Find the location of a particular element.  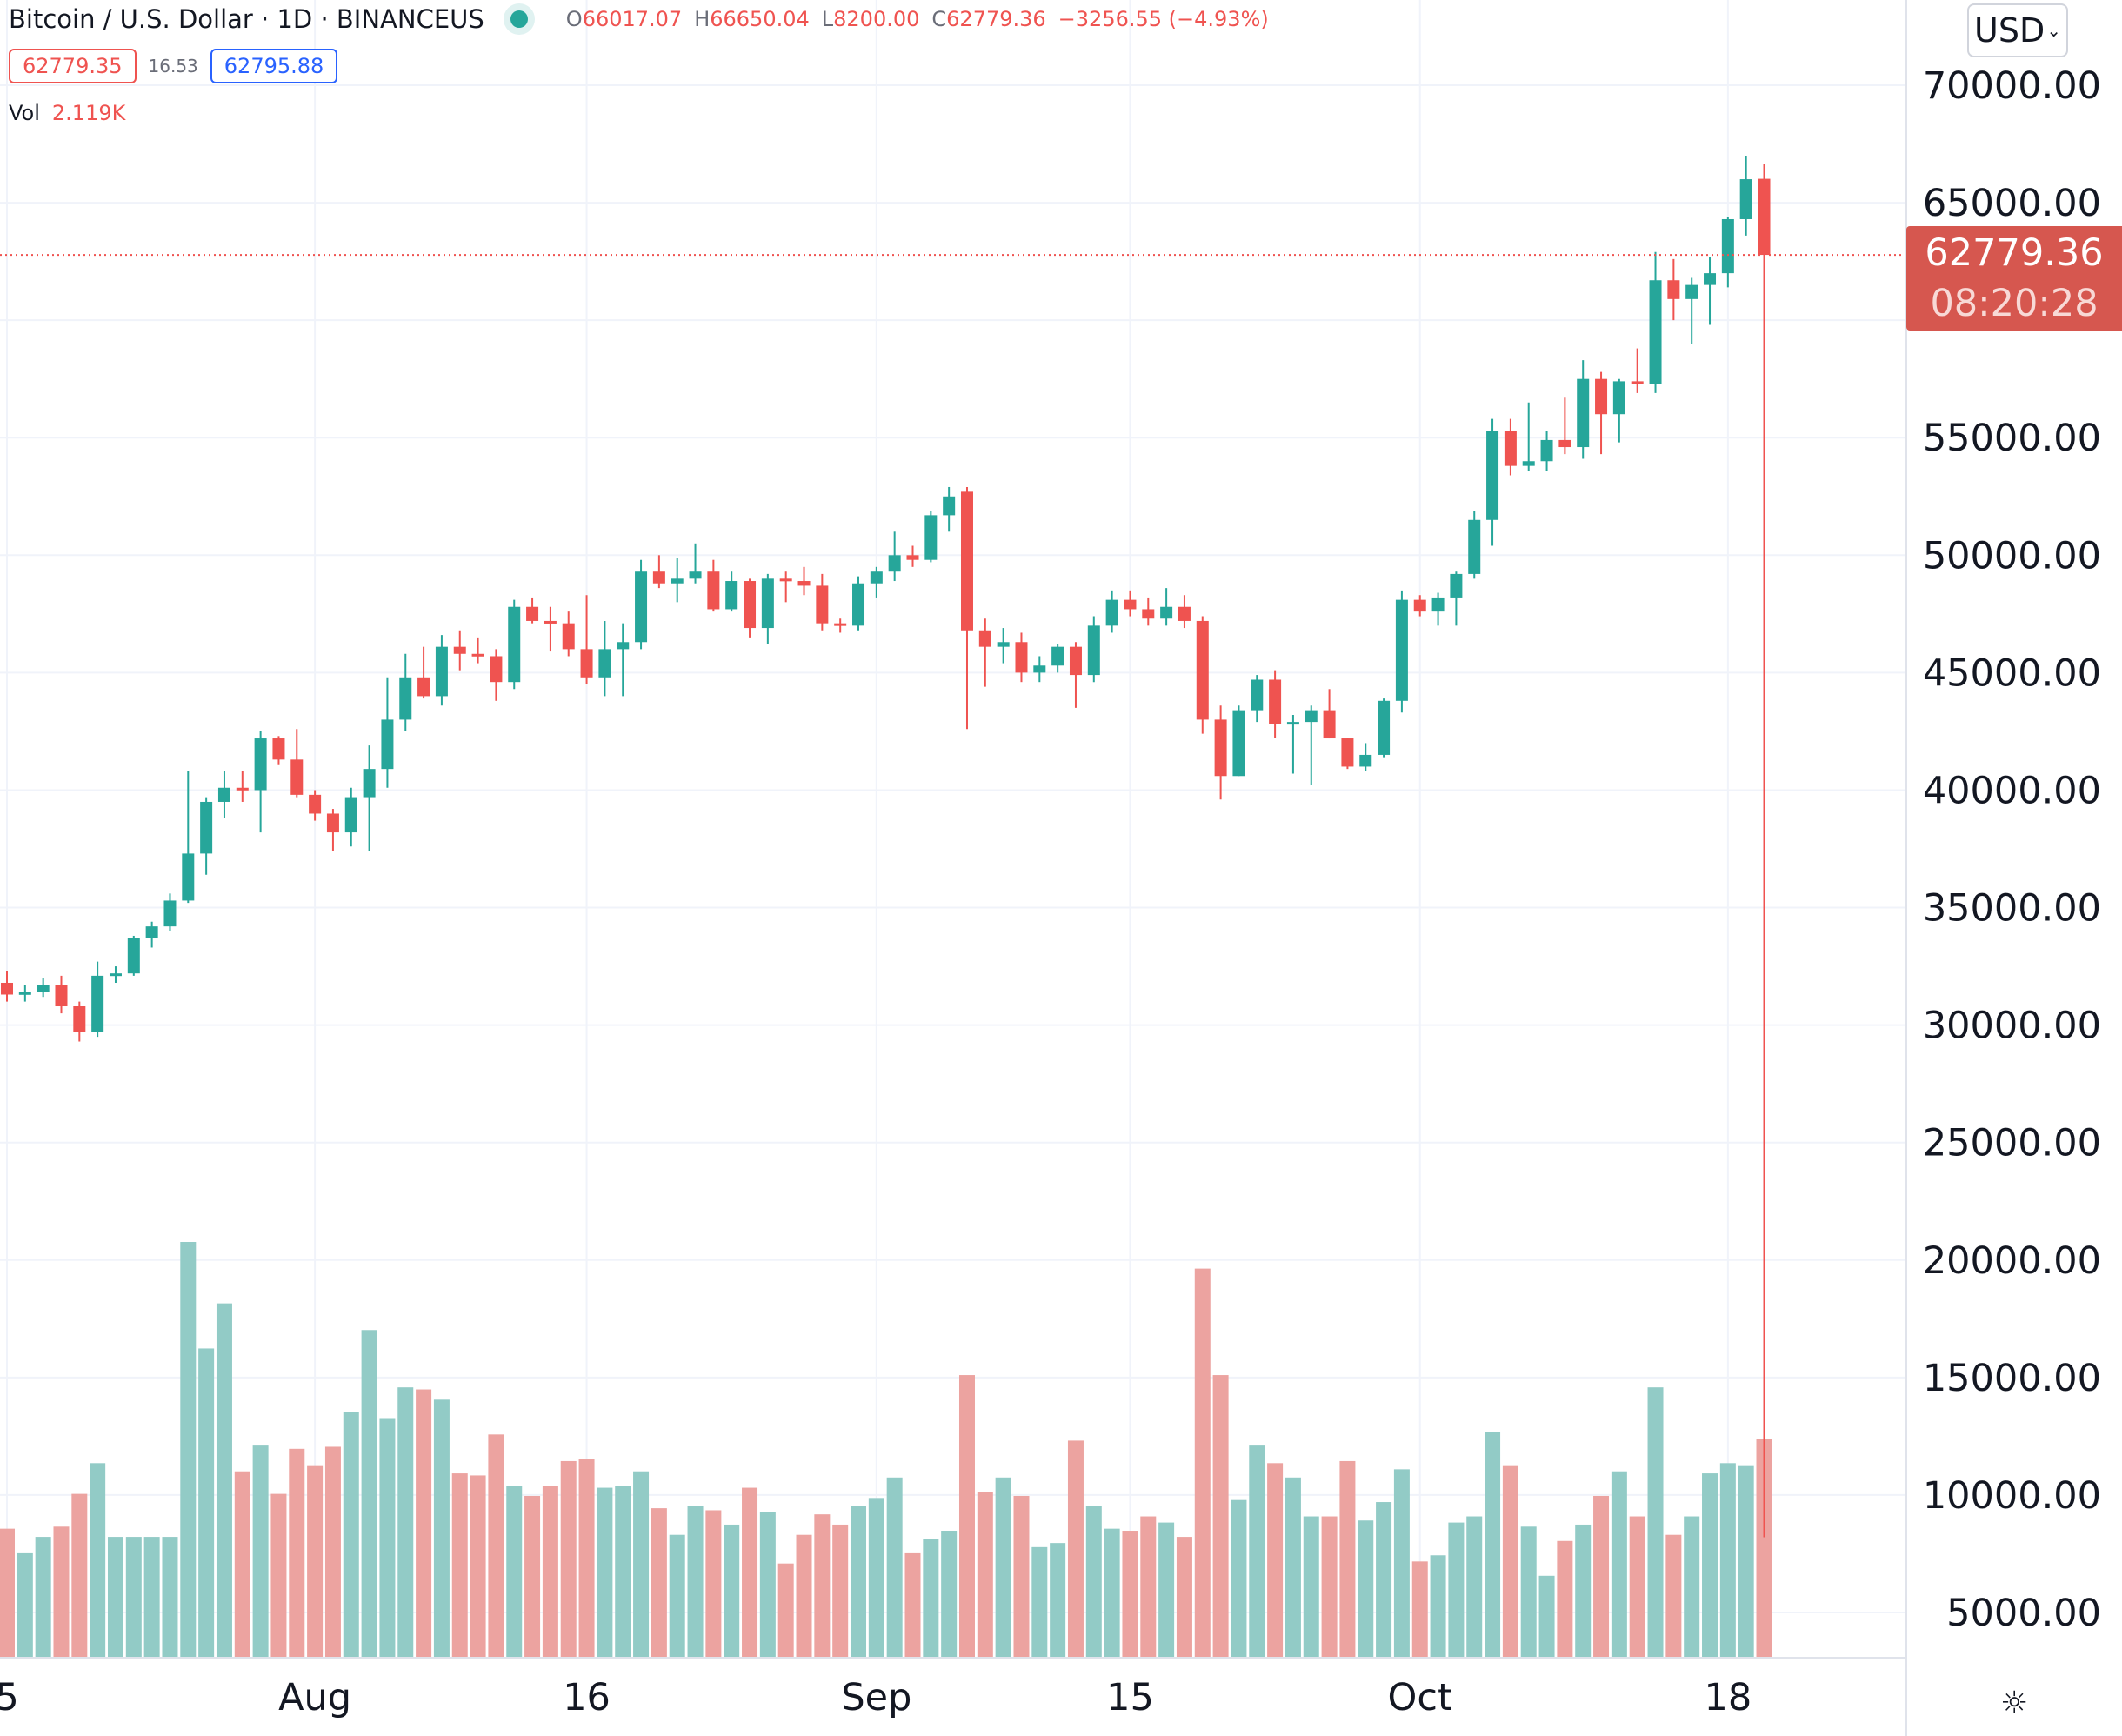

time-axis: 5 Aug 16 Sep 15 Oct 18 is located at coordinates (876, 1697).